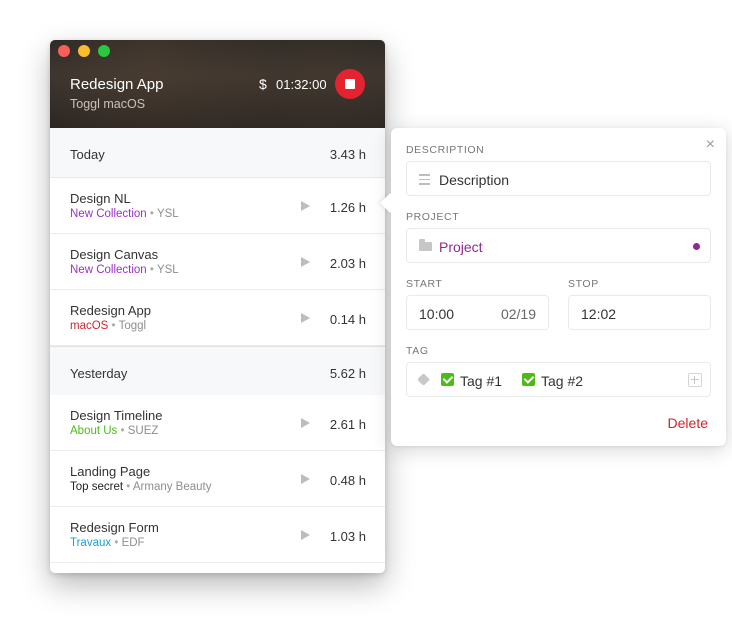 This screenshot has height=633, width=732. What do you see at coordinates (481, 381) in the screenshot?
I see `tag-item: Tag #1` at bounding box center [481, 381].